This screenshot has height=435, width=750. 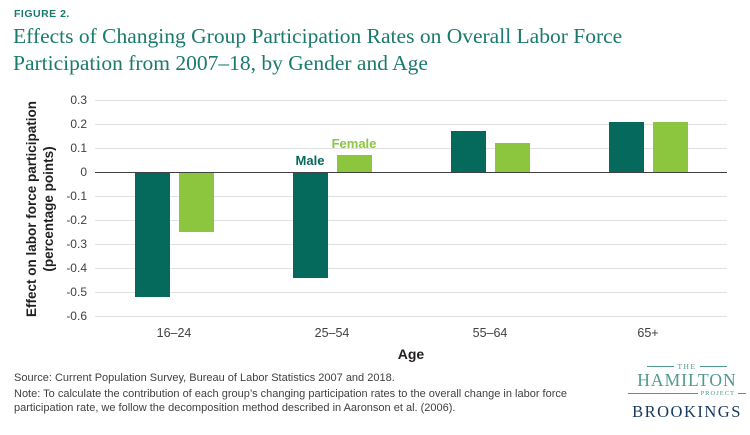 I want to click on x-tick-label: 16–24, so click(x=174, y=333).